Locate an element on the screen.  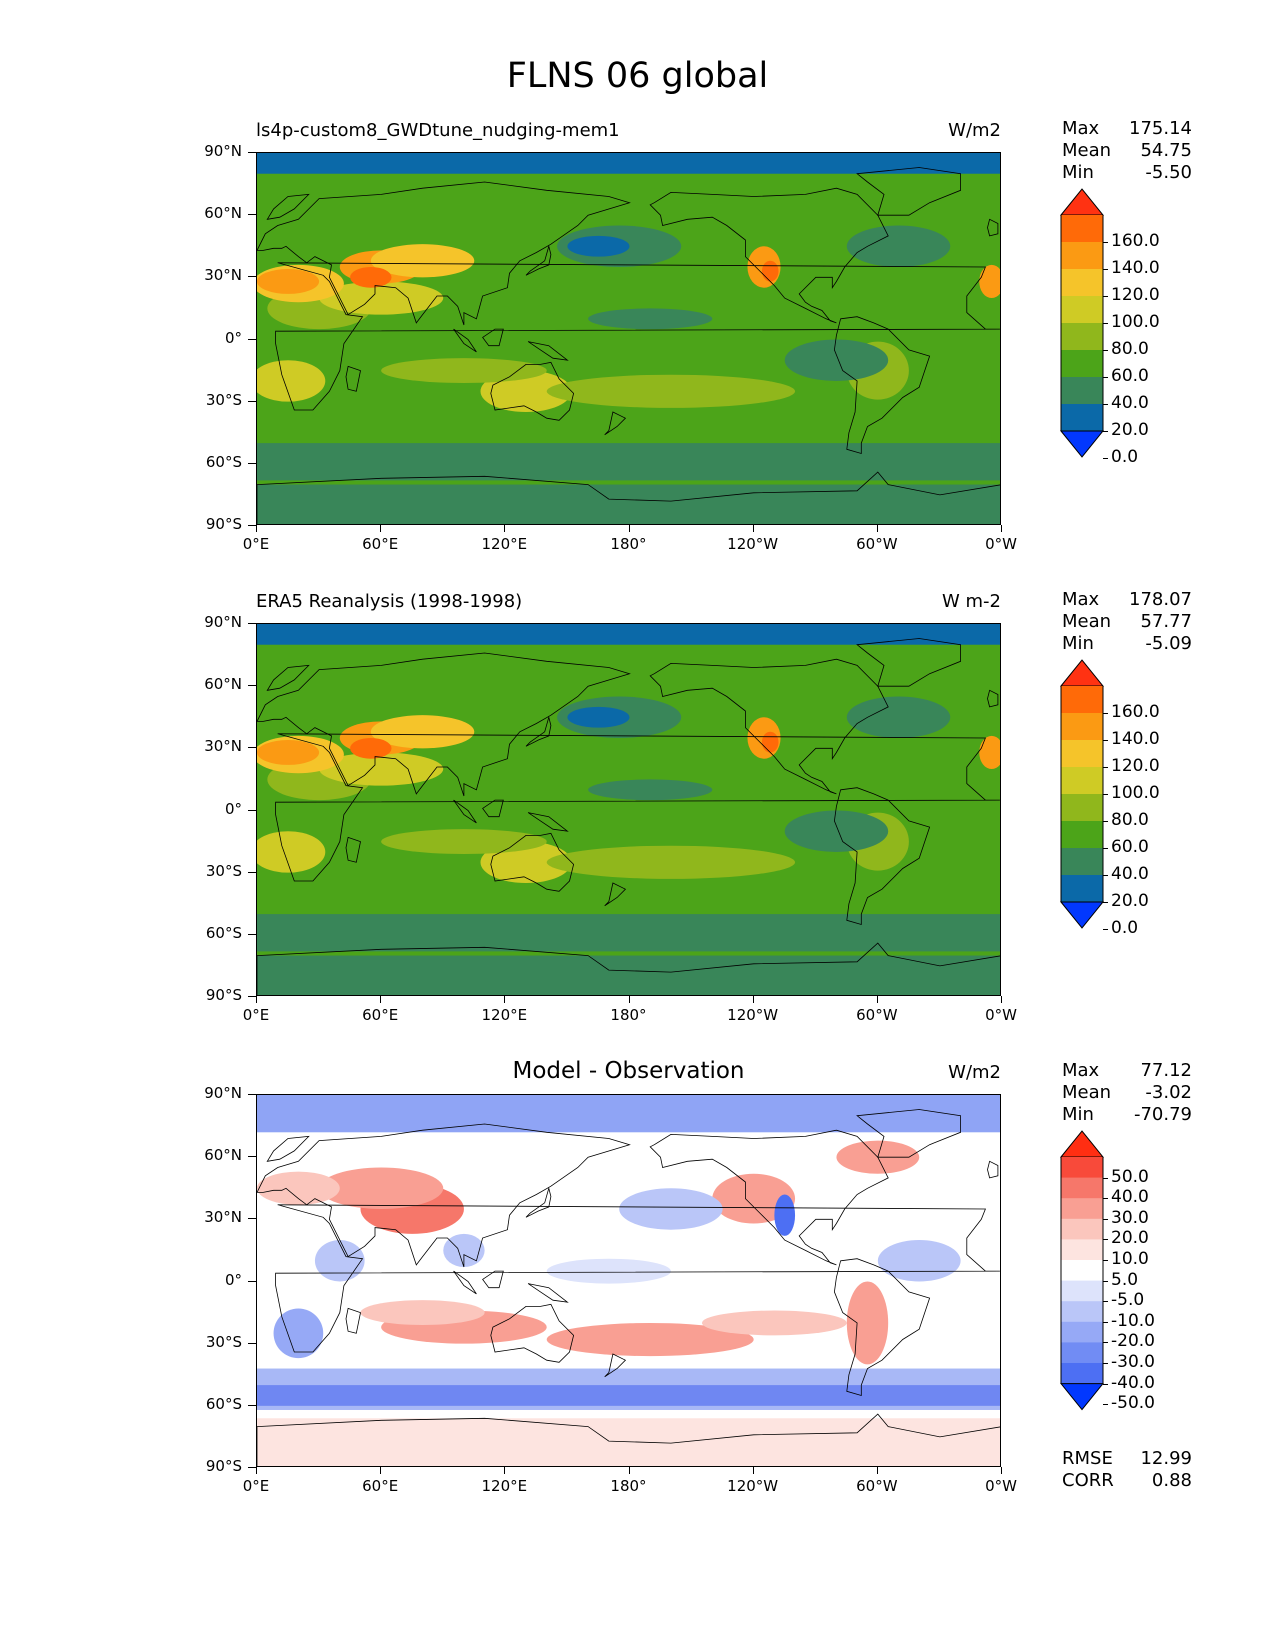
colorbar-label: -40.0 is located at coordinates (1133, 1382).